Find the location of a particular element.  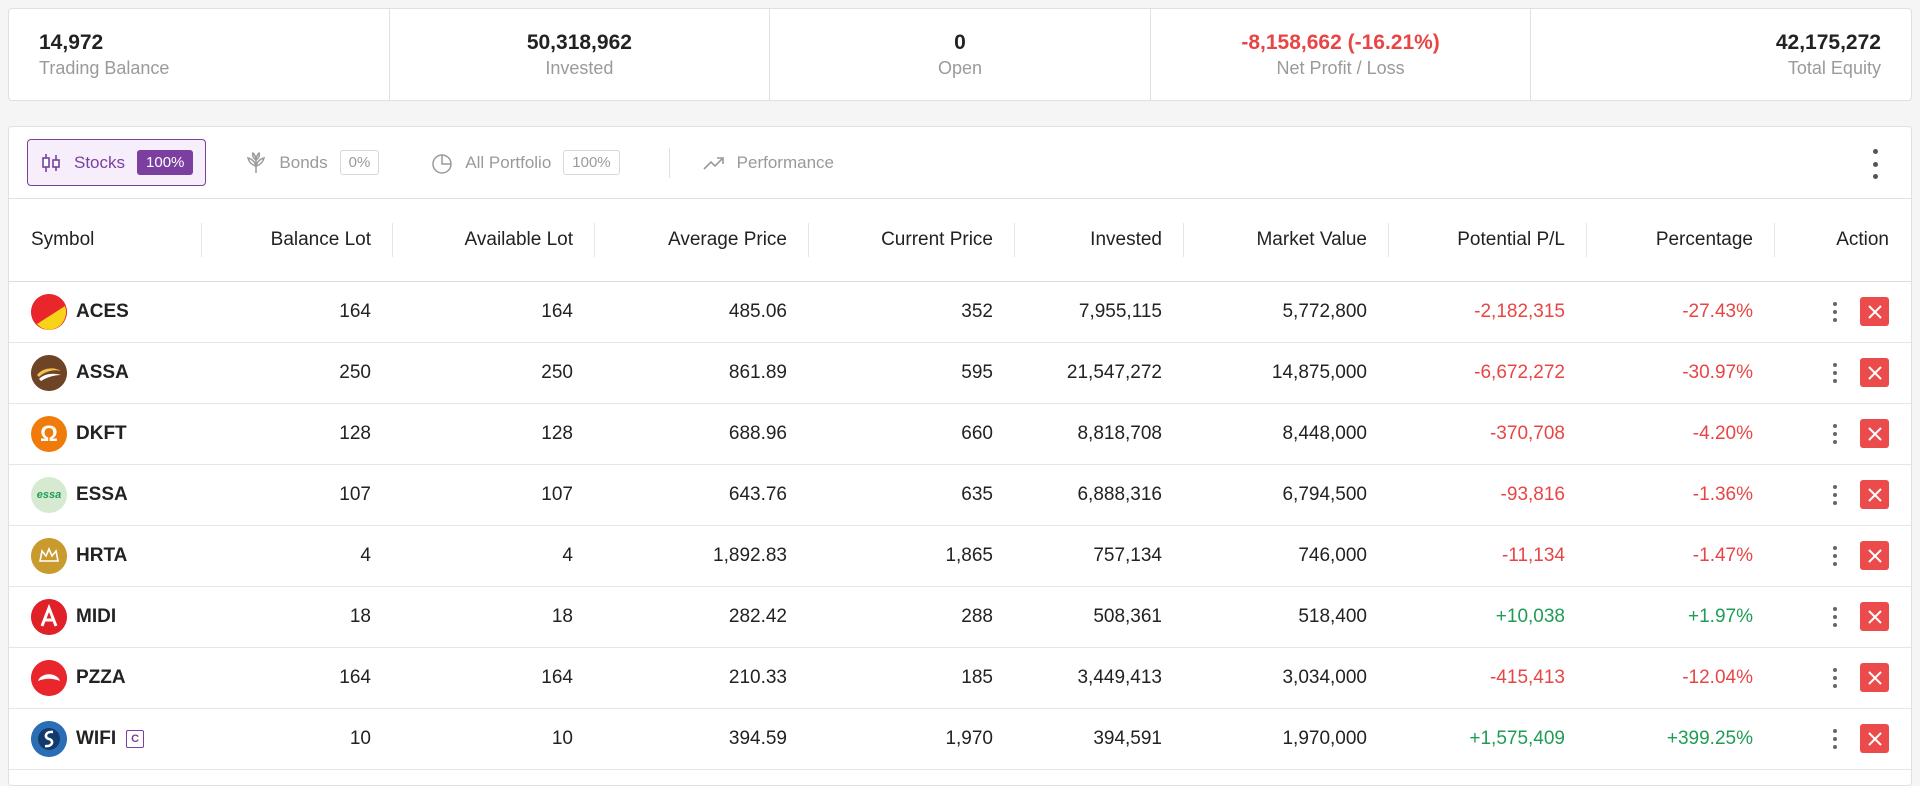

col-average-price: Average Price is located at coordinates (702, 240).